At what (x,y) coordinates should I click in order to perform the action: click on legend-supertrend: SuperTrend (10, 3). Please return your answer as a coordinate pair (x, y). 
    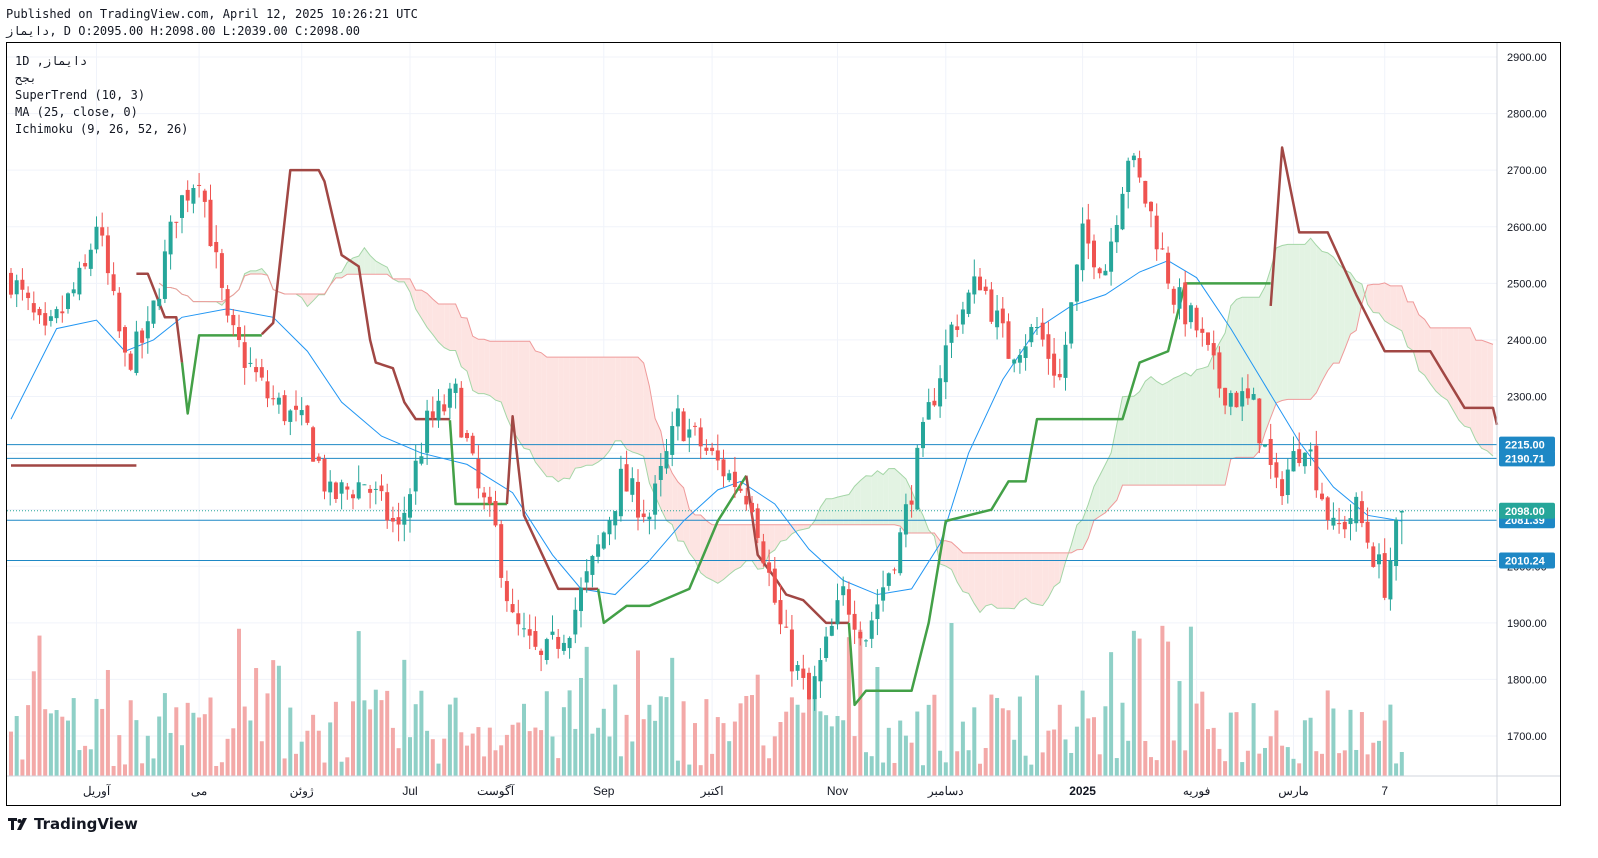
    Looking at the image, I should click on (80, 95).